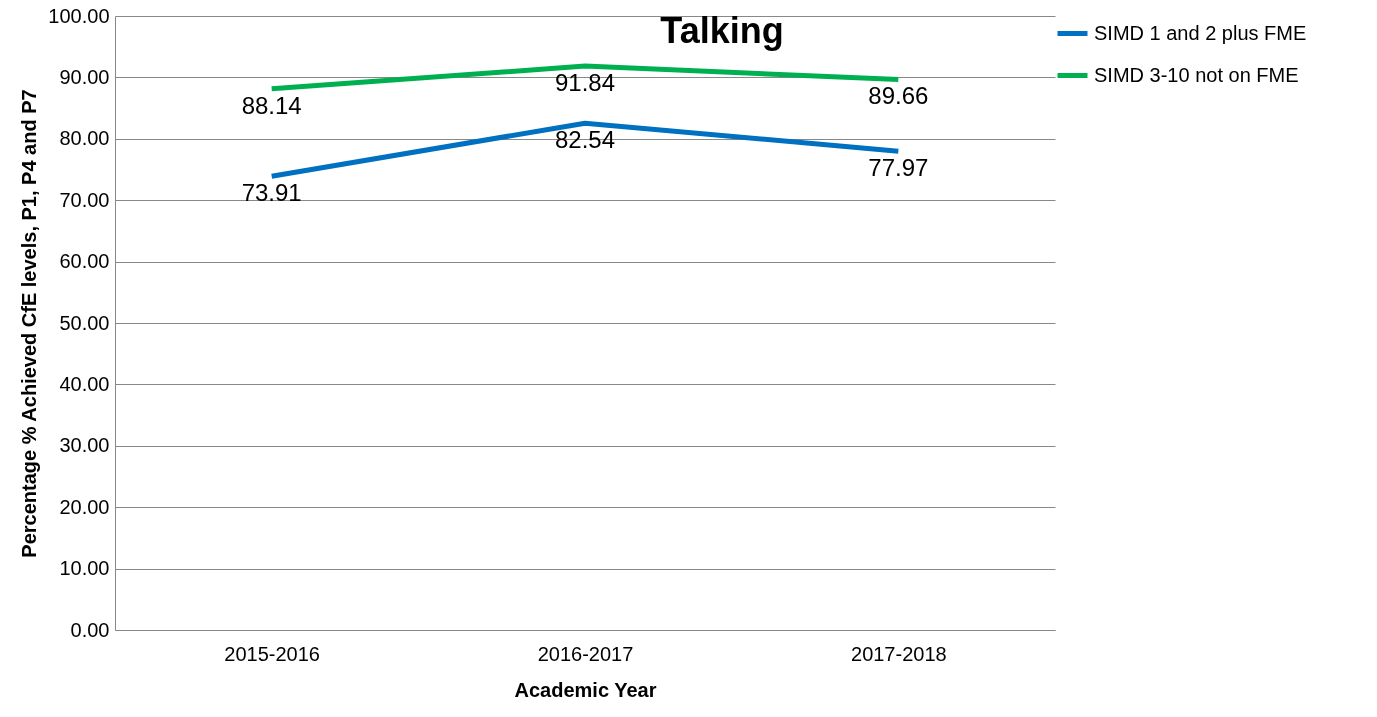 The width and height of the screenshot is (1377, 717). I want to click on legend-label: SIMD 3-10 not on FME, so click(1196, 74).